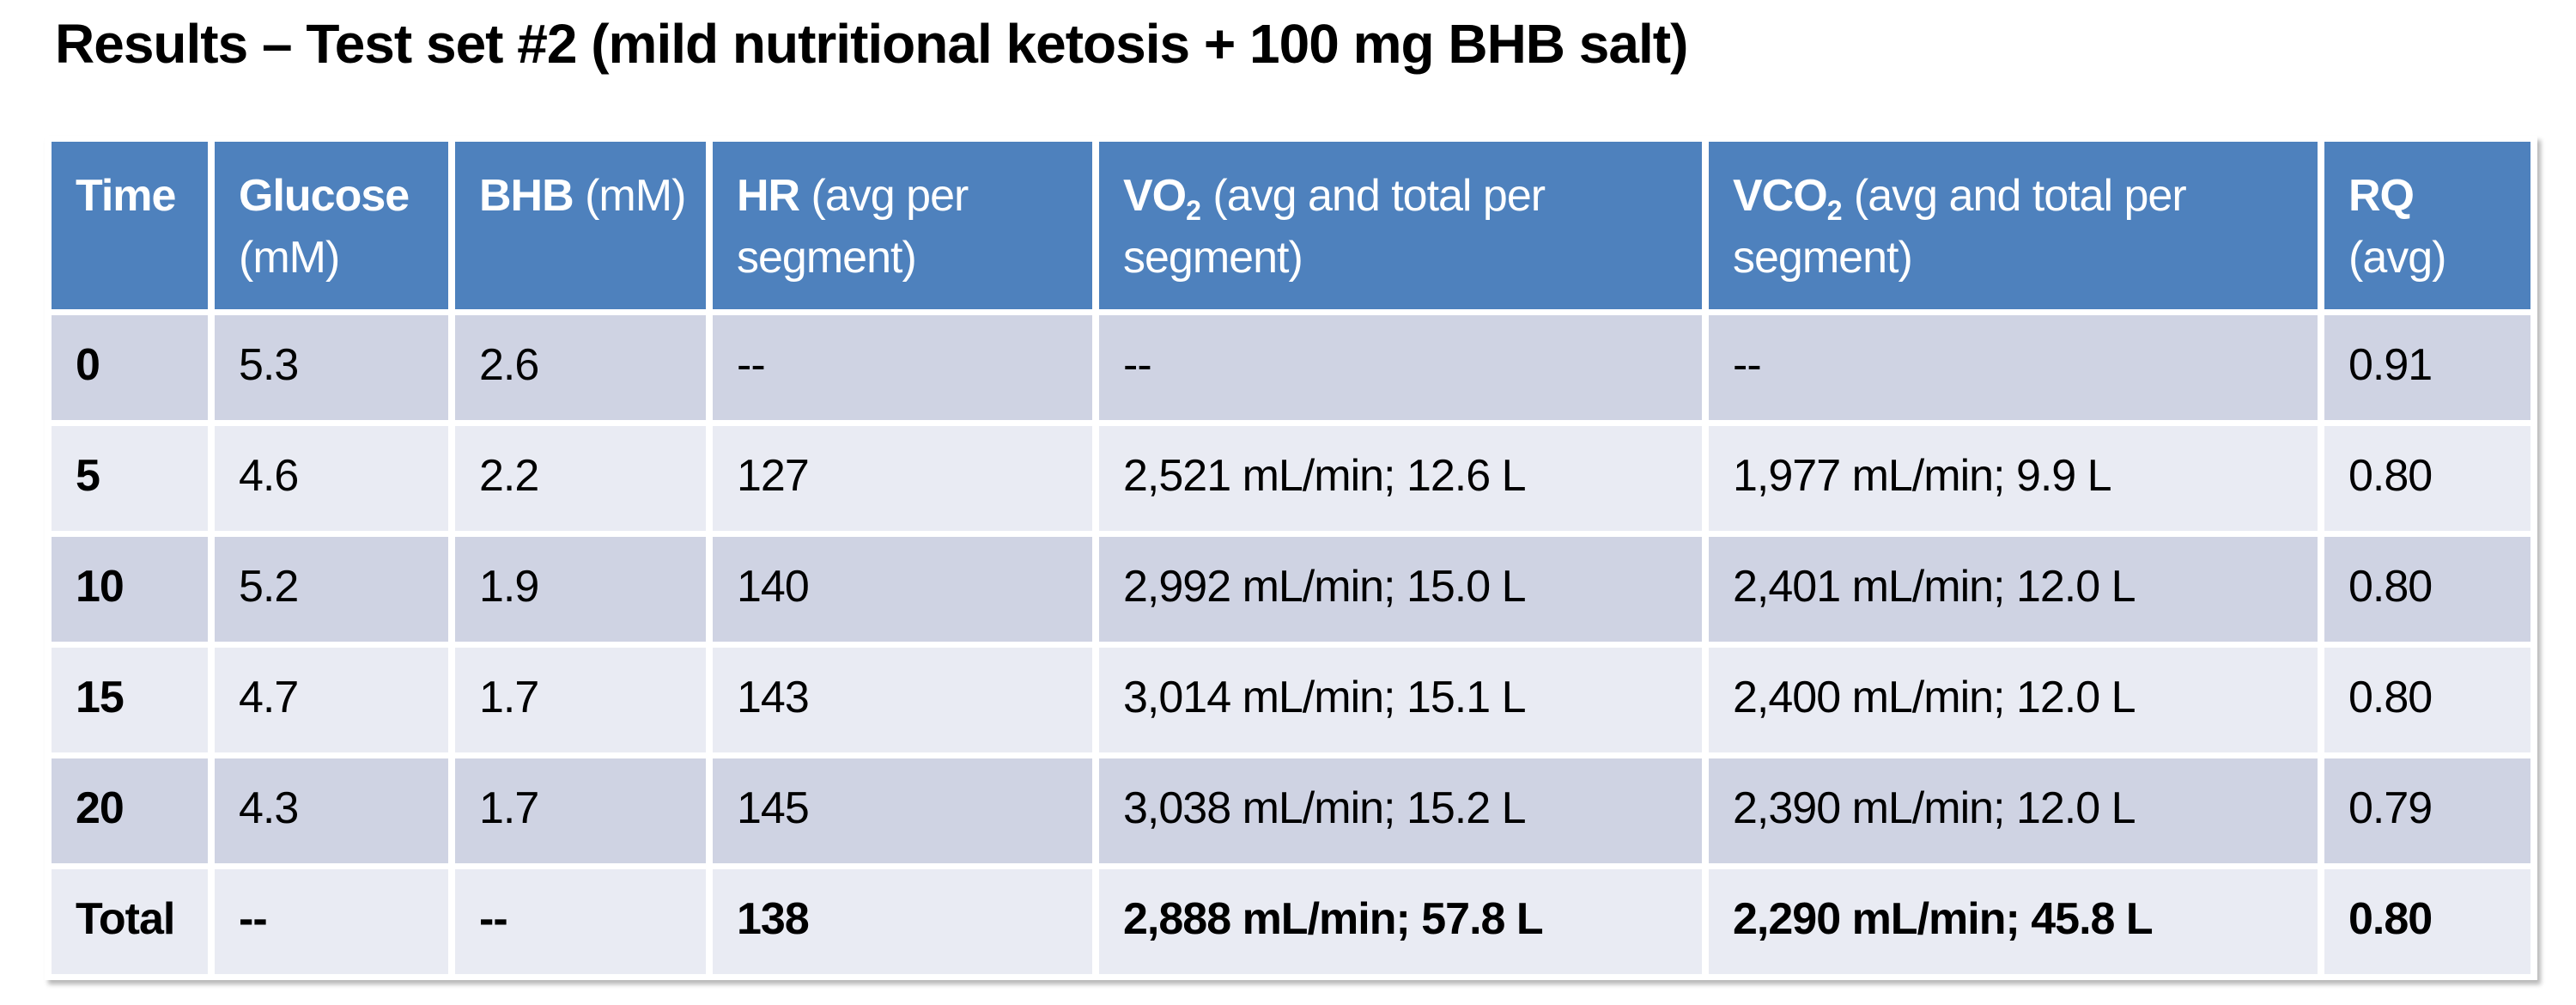 Image resolution: width=2576 pixels, height=1005 pixels. I want to click on header-subscript-vco2: 2, so click(1835, 210).